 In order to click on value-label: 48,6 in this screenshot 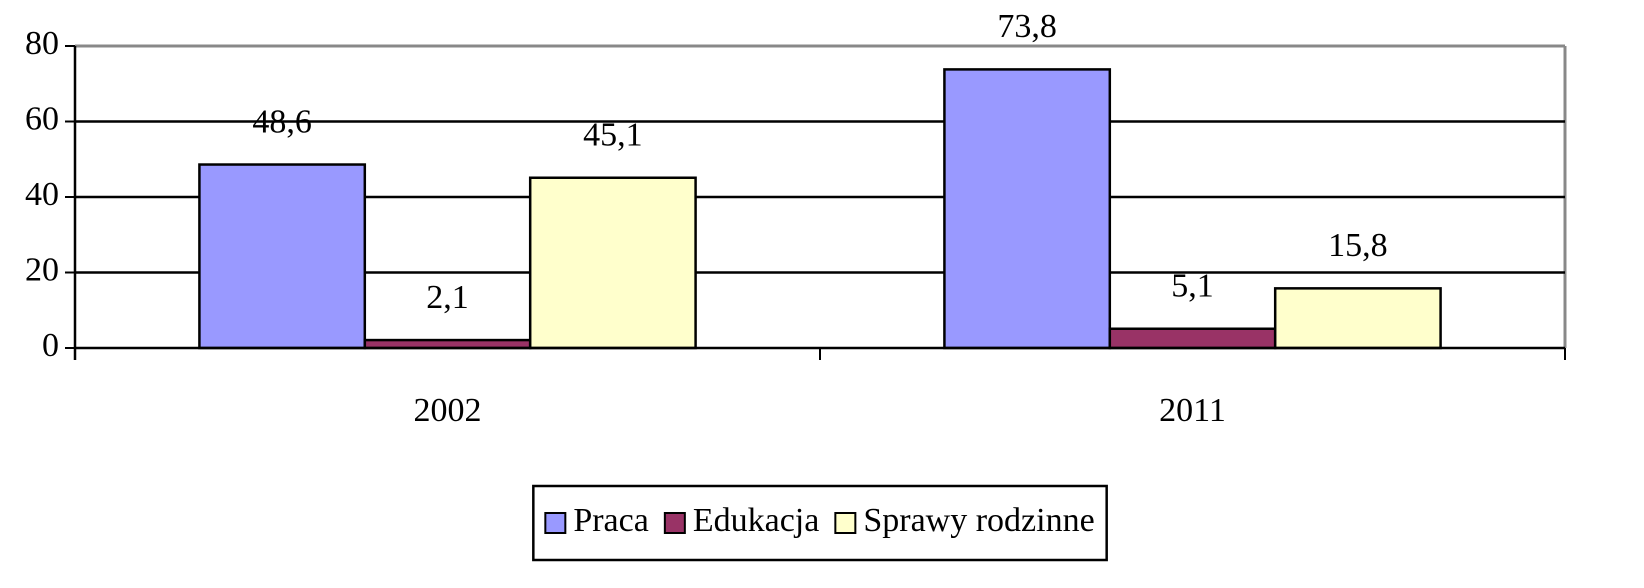, I will do `click(282, 121)`.